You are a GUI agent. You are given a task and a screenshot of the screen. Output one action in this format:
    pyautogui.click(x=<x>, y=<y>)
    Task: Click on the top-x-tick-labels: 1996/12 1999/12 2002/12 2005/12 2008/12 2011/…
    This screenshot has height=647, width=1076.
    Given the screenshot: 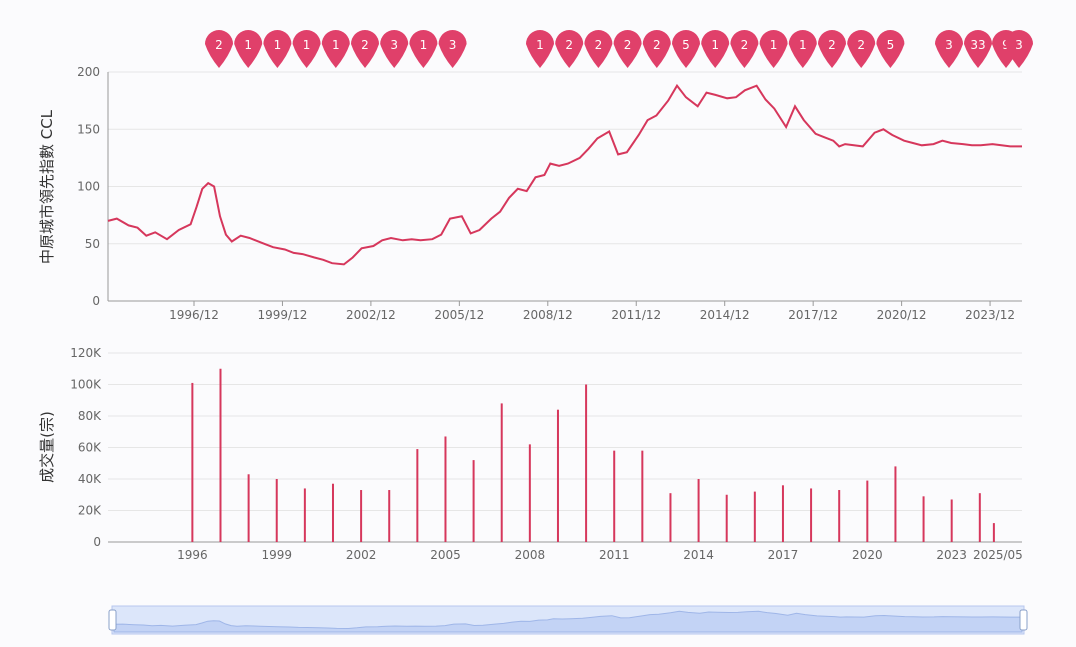 What is the action you would take?
    pyautogui.click(x=592, y=311)
    